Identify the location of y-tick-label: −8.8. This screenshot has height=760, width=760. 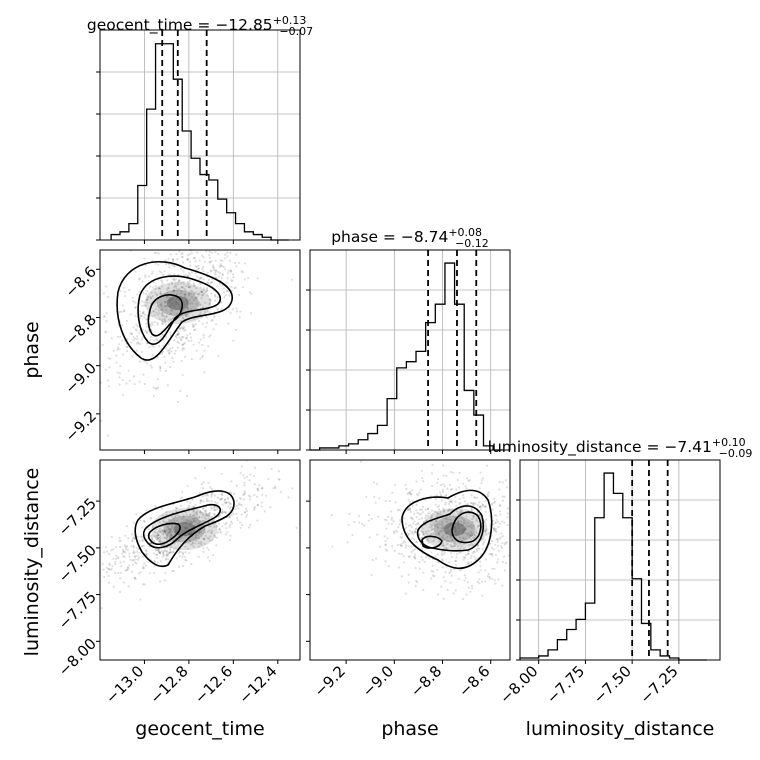
(81, 330).